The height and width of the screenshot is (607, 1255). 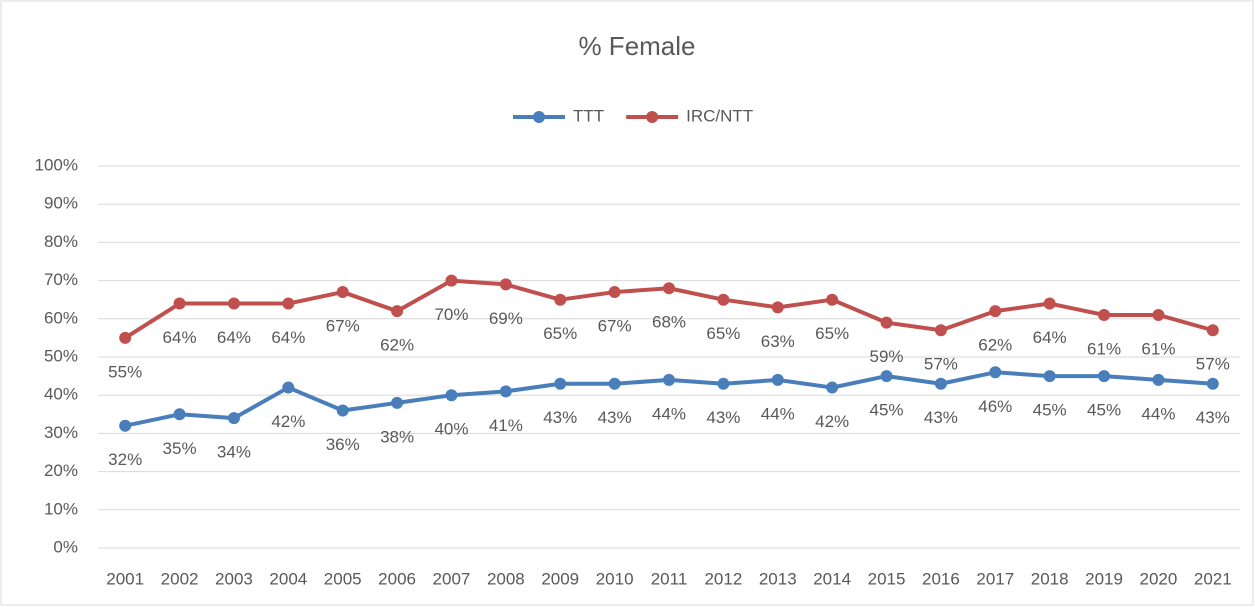 What do you see at coordinates (343, 326) in the screenshot?
I see `data-label: 67%` at bounding box center [343, 326].